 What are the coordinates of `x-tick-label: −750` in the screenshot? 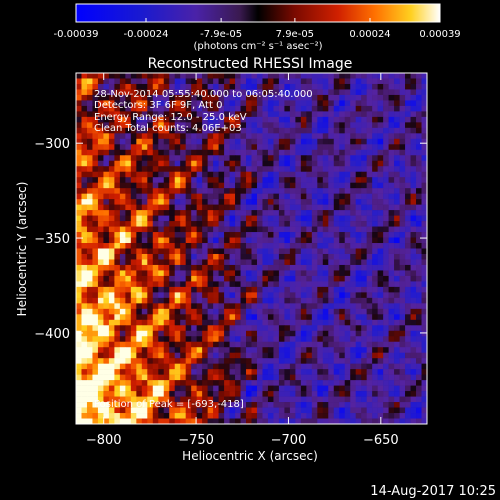 It's located at (196, 440).